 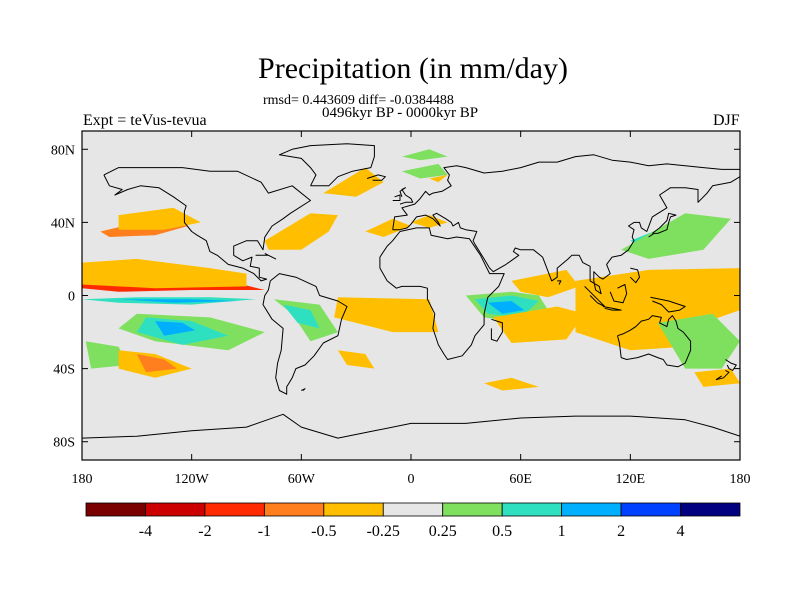 I want to click on season-label: DJF, so click(x=726, y=120).